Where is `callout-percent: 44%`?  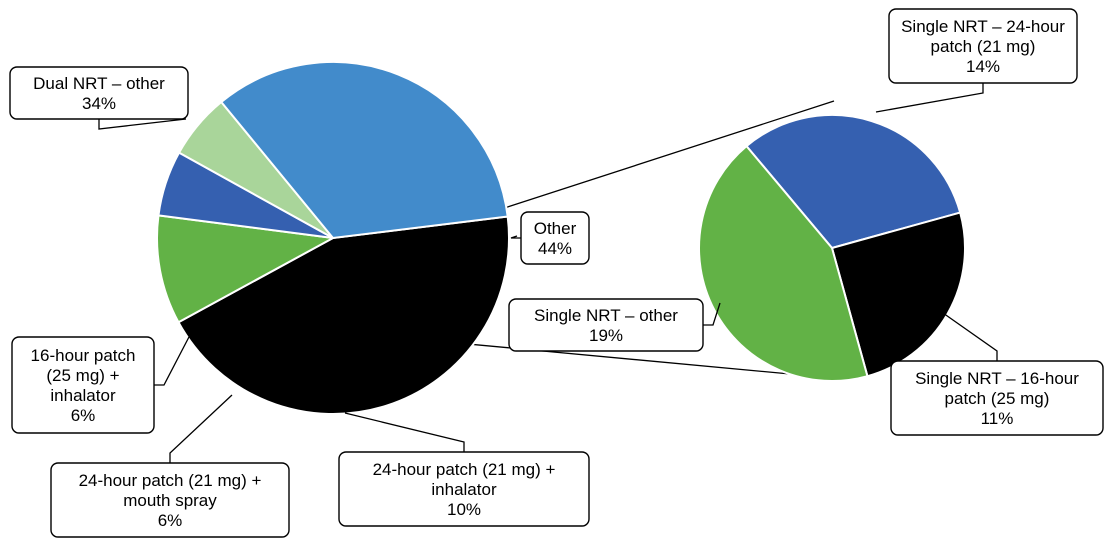 callout-percent: 44% is located at coordinates (555, 248).